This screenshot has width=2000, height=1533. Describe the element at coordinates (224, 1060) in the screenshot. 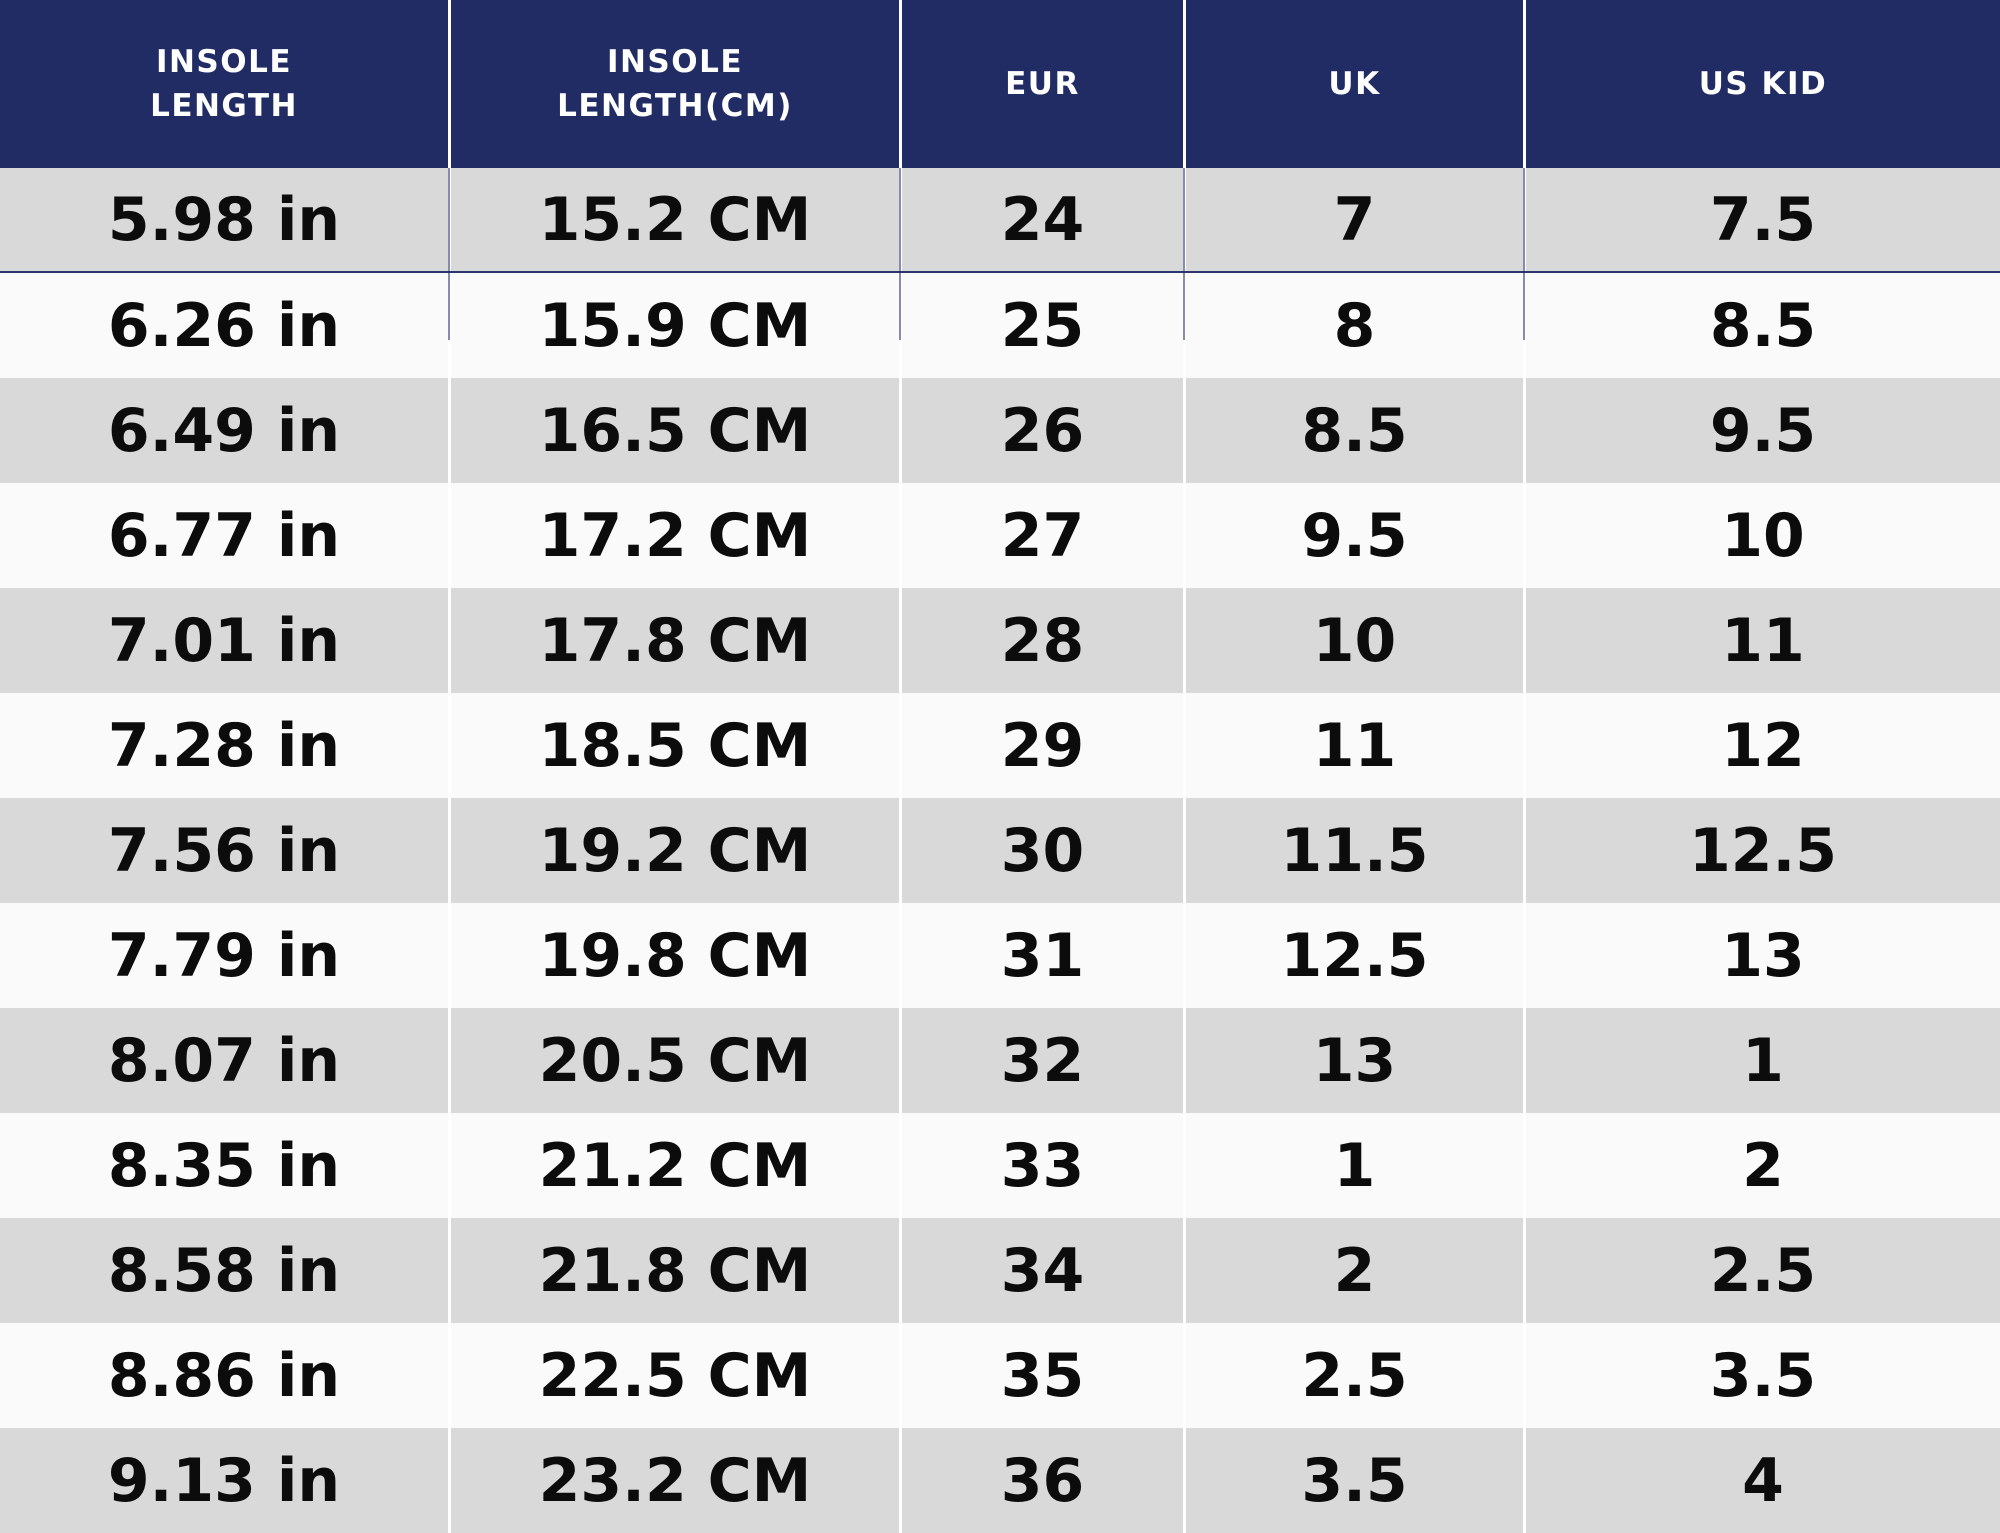

I see `table-cell: 8.07 in` at that location.